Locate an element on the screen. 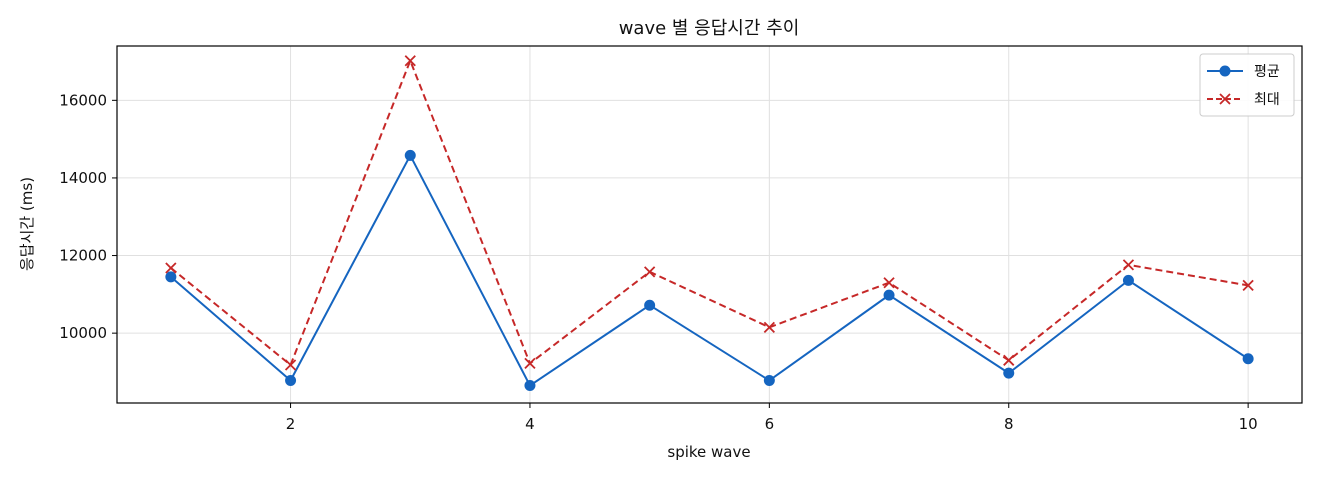 The height and width of the screenshot is (484, 1320). x-tick-label: 10 is located at coordinates (1248, 424).